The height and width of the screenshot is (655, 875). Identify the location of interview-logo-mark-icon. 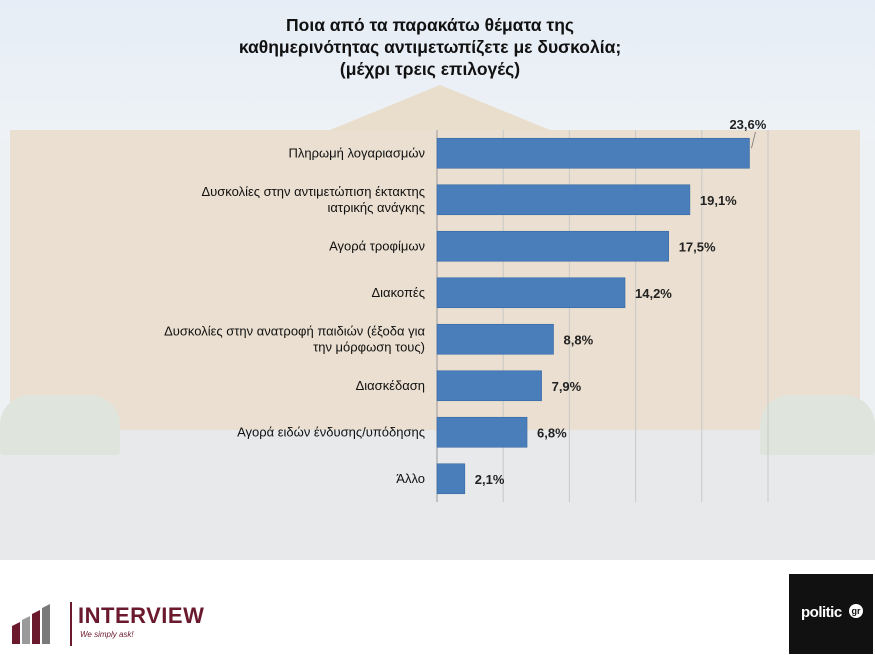
(31, 624).